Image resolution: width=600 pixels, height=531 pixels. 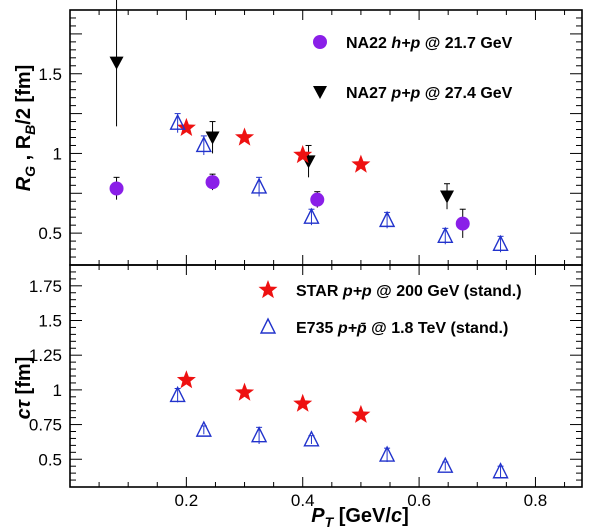 I want to click on bottom-ylabel-ital: cτ, so click(x=24, y=408).